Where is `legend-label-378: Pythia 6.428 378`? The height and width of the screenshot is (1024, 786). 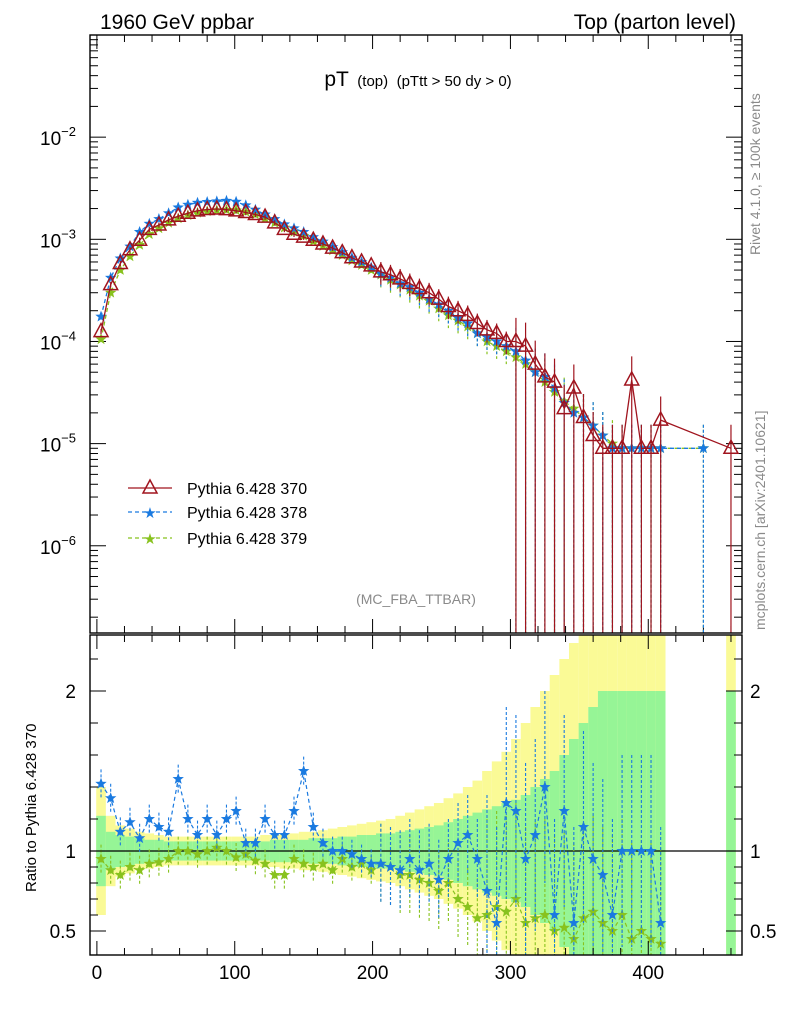 legend-label-378: Pythia 6.428 378 is located at coordinates (247, 513).